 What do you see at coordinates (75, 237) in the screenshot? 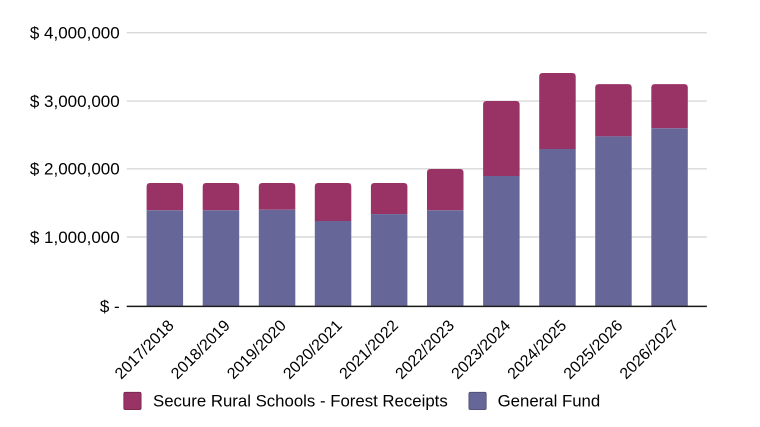
I see `svg-text: $ 1,000,000` at bounding box center [75, 237].